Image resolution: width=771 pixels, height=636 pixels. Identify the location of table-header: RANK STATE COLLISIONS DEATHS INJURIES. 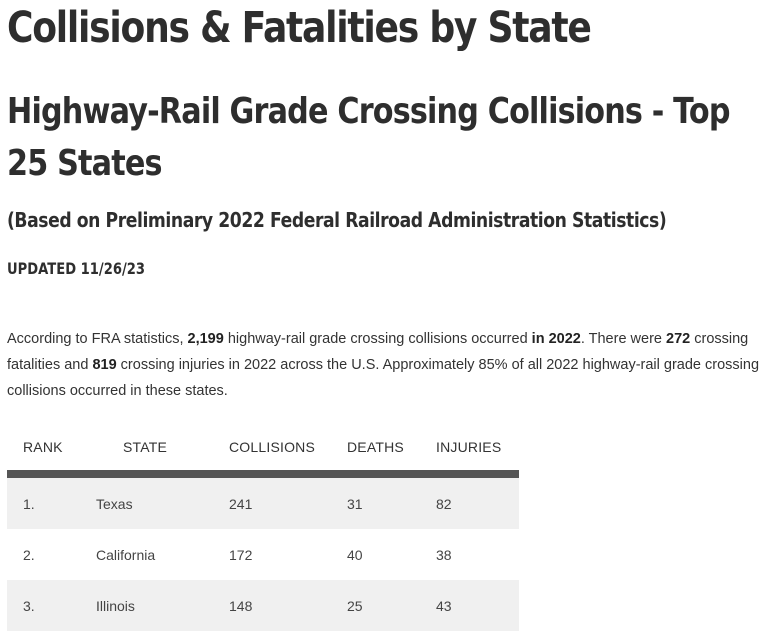
(263, 453).